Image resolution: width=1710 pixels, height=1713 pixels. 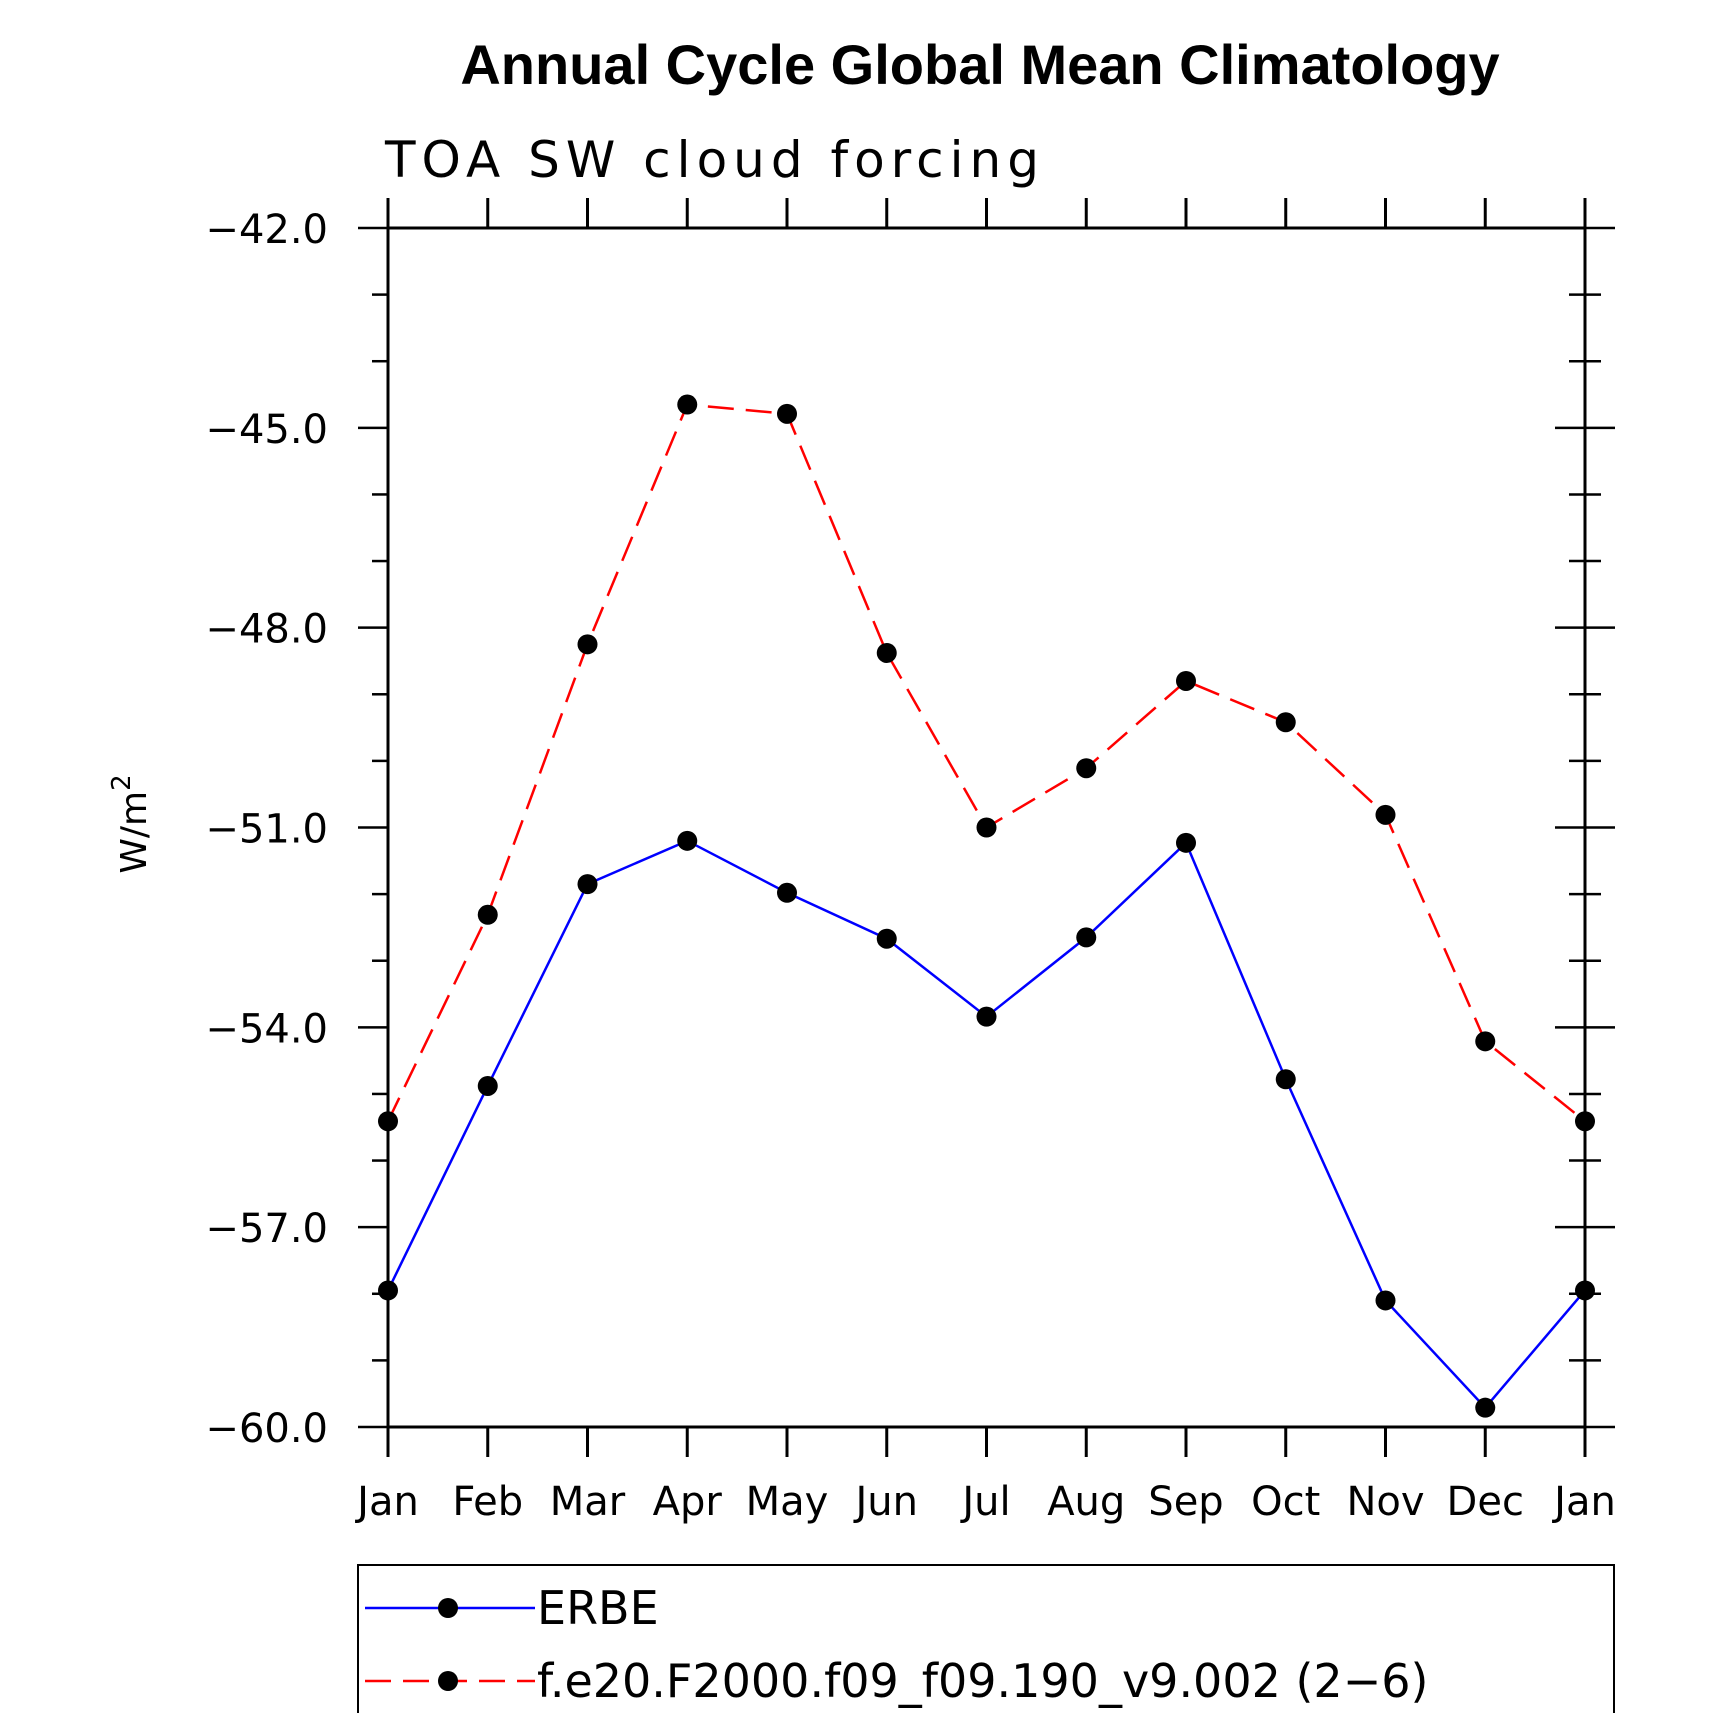 What do you see at coordinates (982, 1681) in the screenshot?
I see `legend-label-1: f.e20.F2000.f09_f09.190_v9.002 (2−6)` at bounding box center [982, 1681].